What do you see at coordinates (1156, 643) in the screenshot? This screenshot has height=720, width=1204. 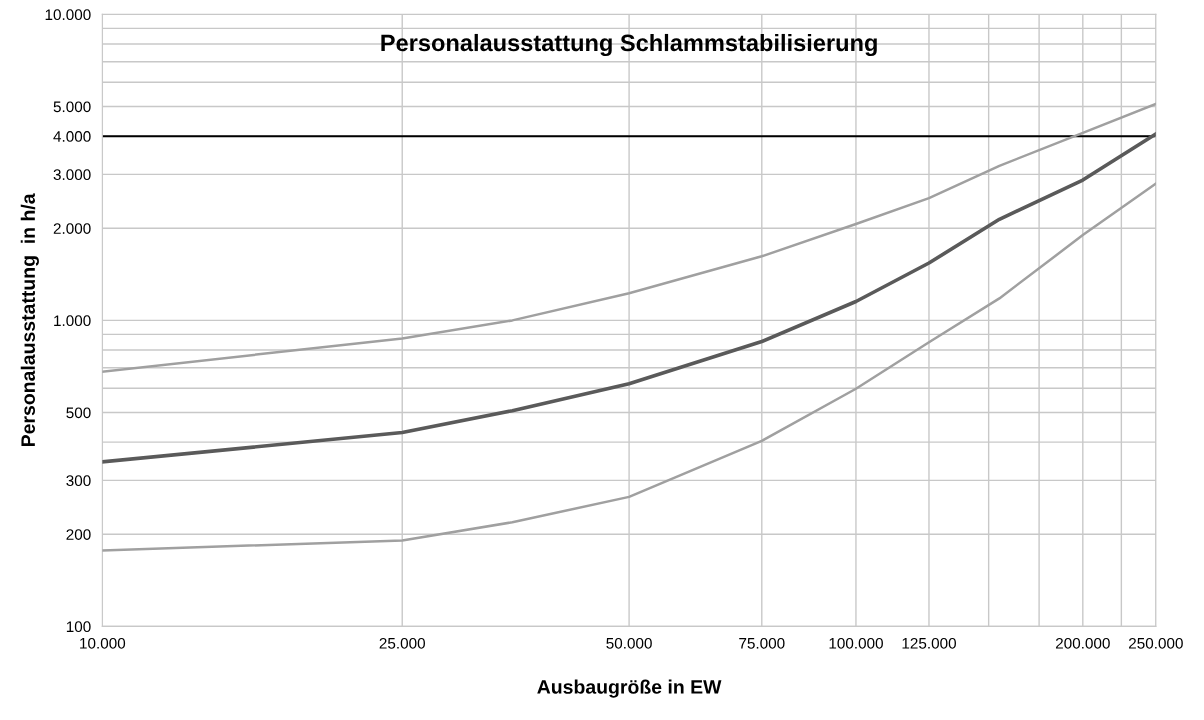 I see `x-tick-label: 250.000` at bounding box center [1156, 643].